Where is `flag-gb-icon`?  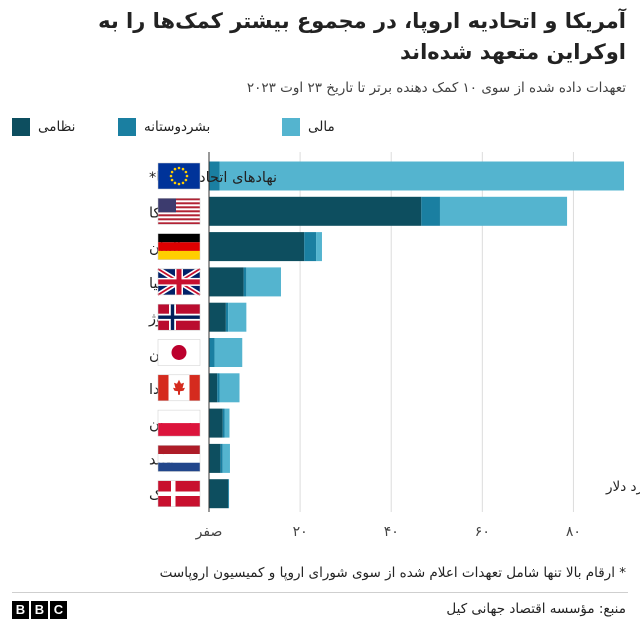 flag-gb-icon is located at coordinates (179, 282).